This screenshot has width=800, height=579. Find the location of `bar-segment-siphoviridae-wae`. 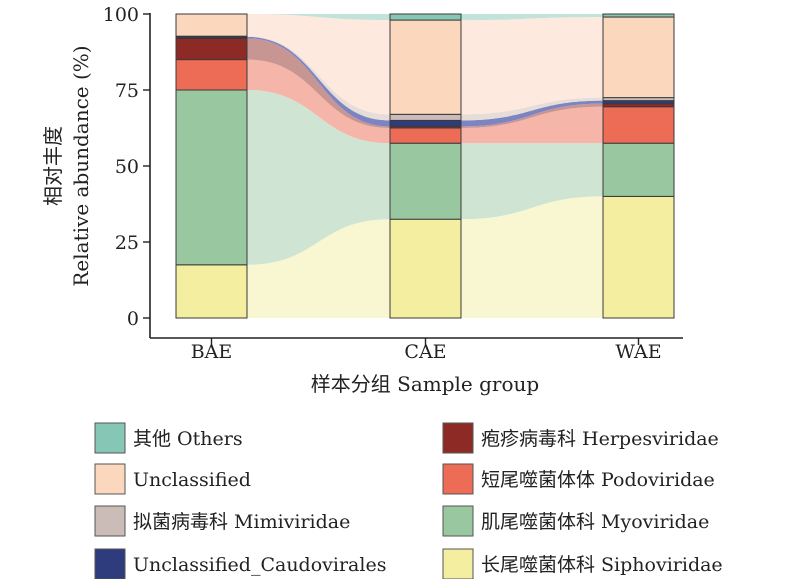

bar-segment-siphoviridae-wae is located at coordinates (638, 257).